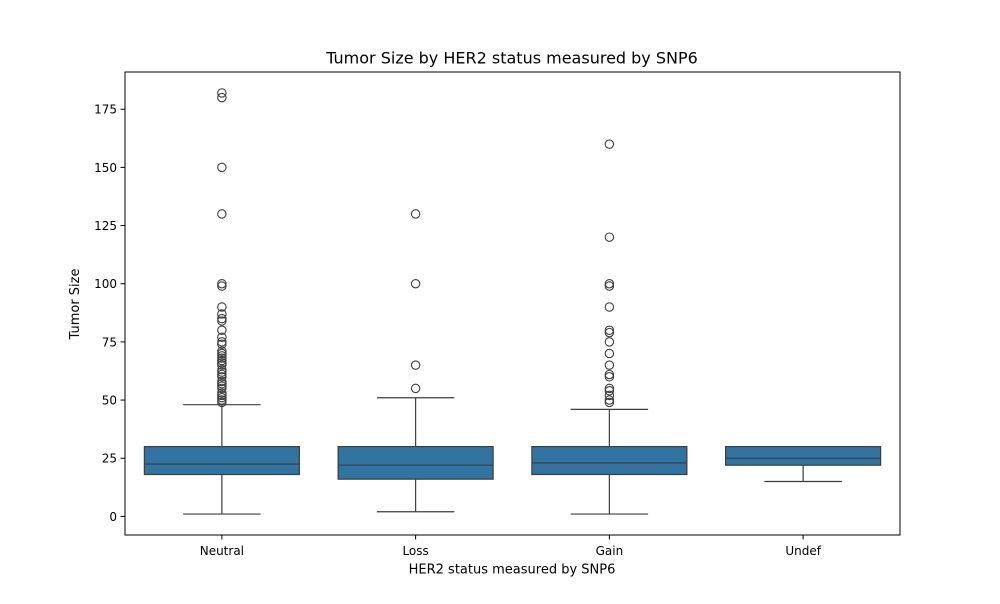 The width and height of the screenshot is (1000, 604). What do you see at coordinates (803, 551) in the screenshot?
I see `x-tick-label: Undef` at bounding box center [803, 551].